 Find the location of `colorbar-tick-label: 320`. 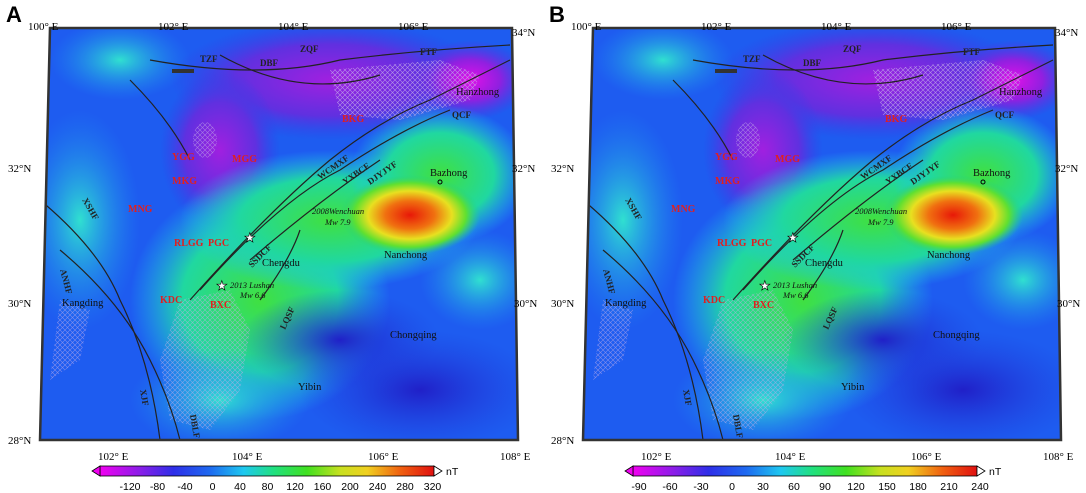

colorbar-tick-label: 320 is located at coordinates (433, 487).